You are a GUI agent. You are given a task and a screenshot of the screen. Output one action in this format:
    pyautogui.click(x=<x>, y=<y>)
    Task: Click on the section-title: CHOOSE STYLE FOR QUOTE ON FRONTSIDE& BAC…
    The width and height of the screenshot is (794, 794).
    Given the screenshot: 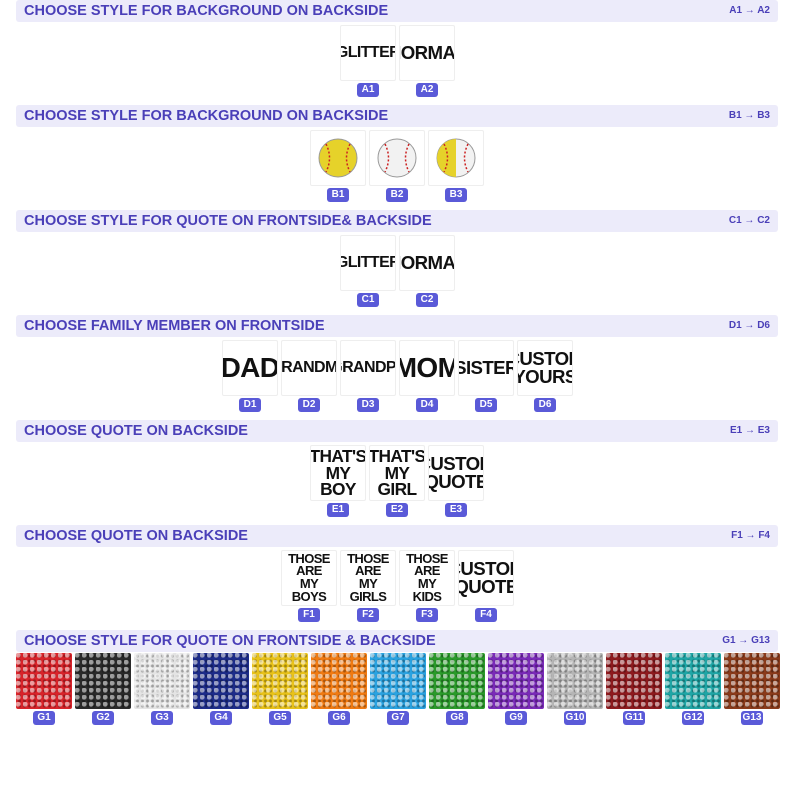 What is the action you would take?
    pyautogui.click(x=228, y=221)
    